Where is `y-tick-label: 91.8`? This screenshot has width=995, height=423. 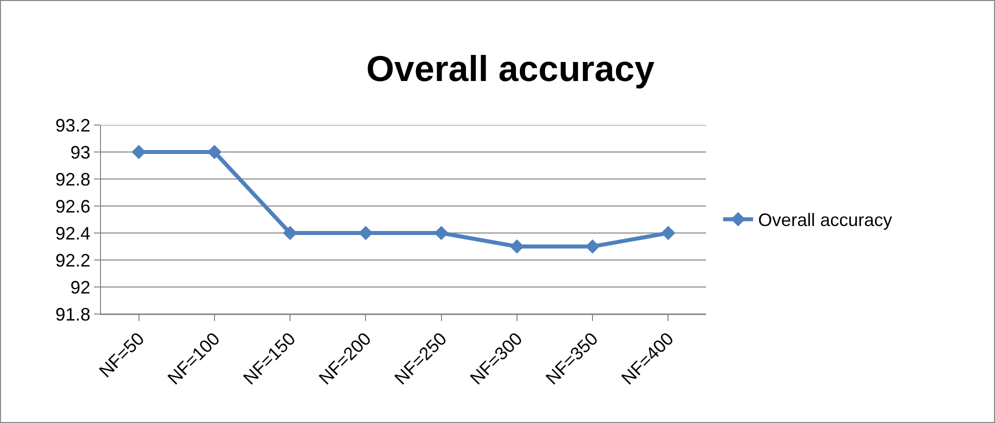
y-tick-label: 91.8 is located at coordinates (72, 314).